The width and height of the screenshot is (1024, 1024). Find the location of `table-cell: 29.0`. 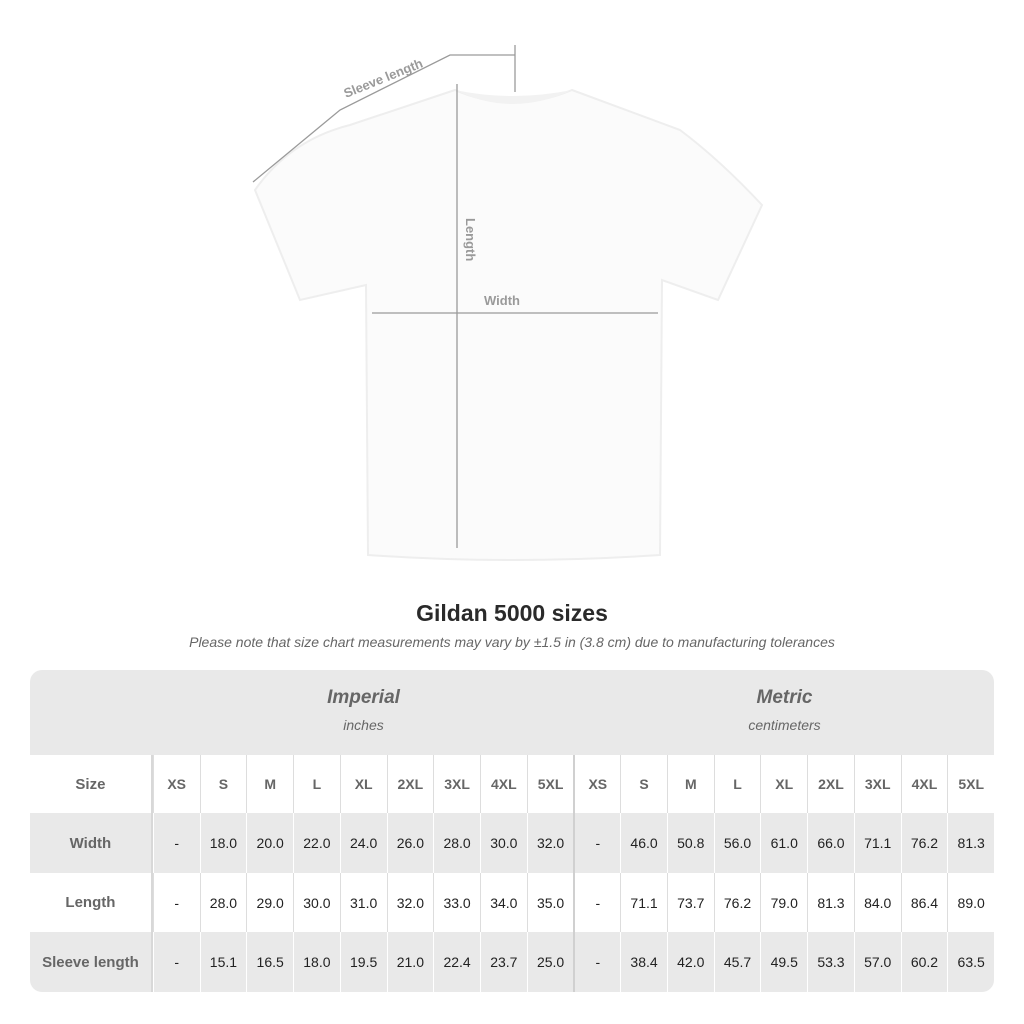

table-cell: 29.0 is located at coordinates (269, 902).